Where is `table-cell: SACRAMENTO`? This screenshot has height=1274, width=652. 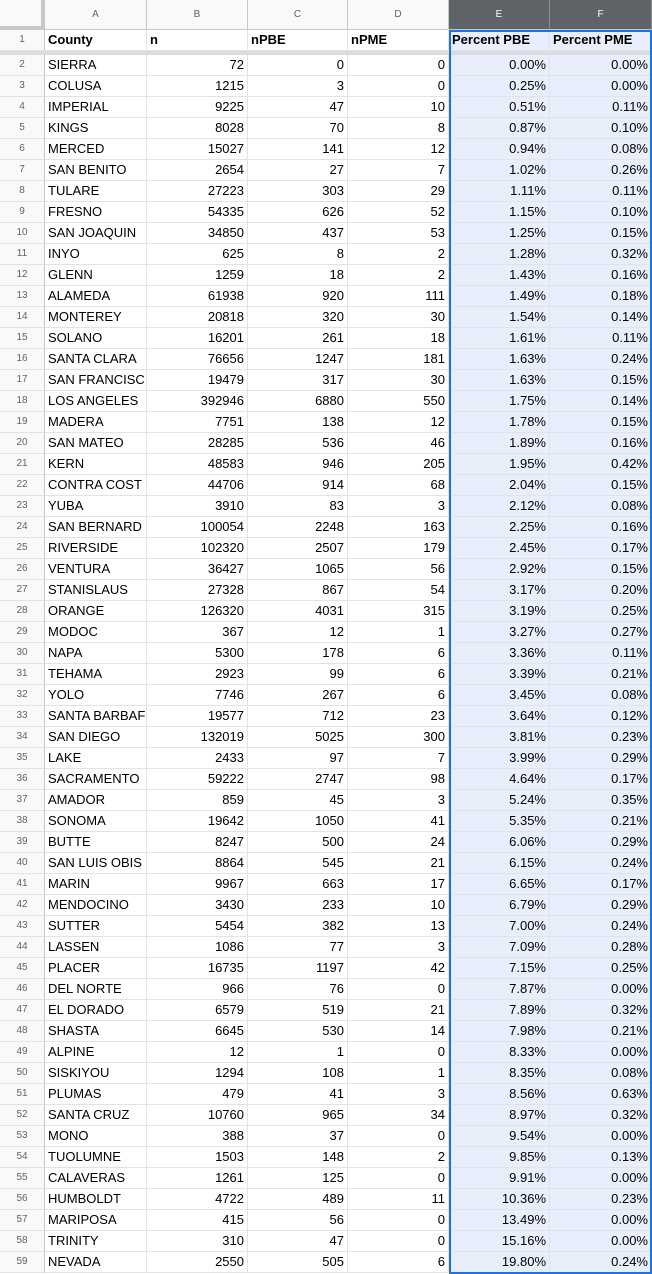 table-cell: SACRAMENTO is located at coordinates (96, 779).